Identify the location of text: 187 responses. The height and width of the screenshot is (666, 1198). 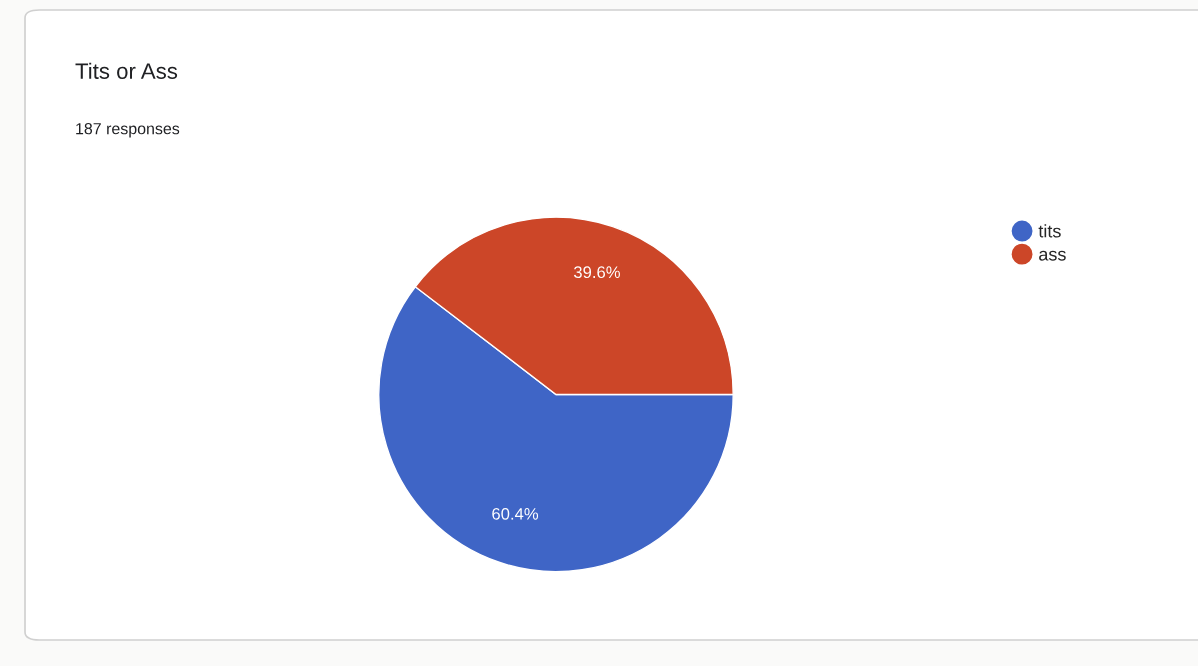
(128, 130).